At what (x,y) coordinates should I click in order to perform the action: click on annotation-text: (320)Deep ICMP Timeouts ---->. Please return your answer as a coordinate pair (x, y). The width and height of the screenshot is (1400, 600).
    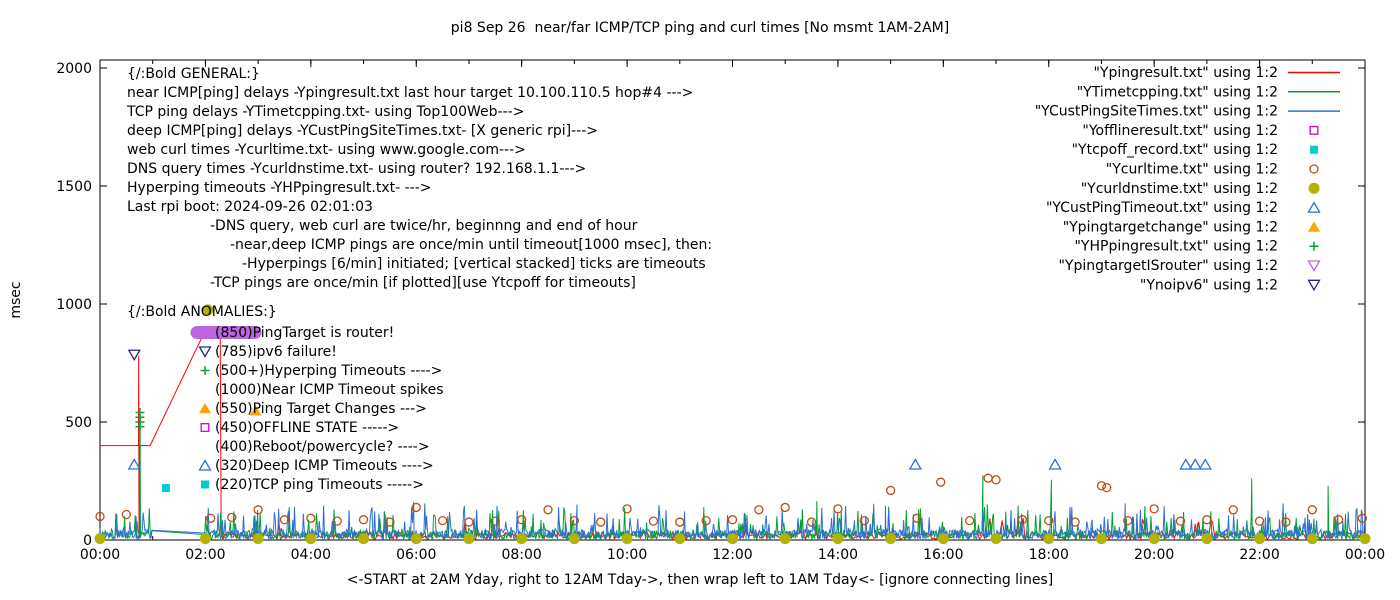
    Looking at the image, I should click on (324, 466).